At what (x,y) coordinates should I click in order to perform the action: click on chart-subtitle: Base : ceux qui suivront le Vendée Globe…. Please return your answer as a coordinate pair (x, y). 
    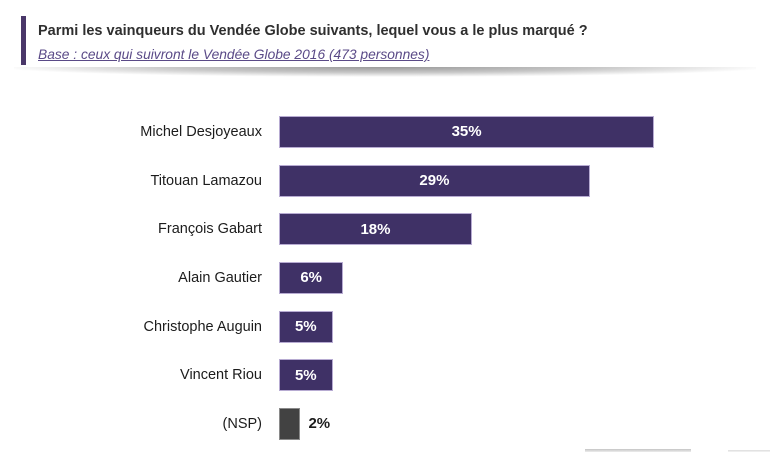
    Looking at the image, I should click on (234, 54).